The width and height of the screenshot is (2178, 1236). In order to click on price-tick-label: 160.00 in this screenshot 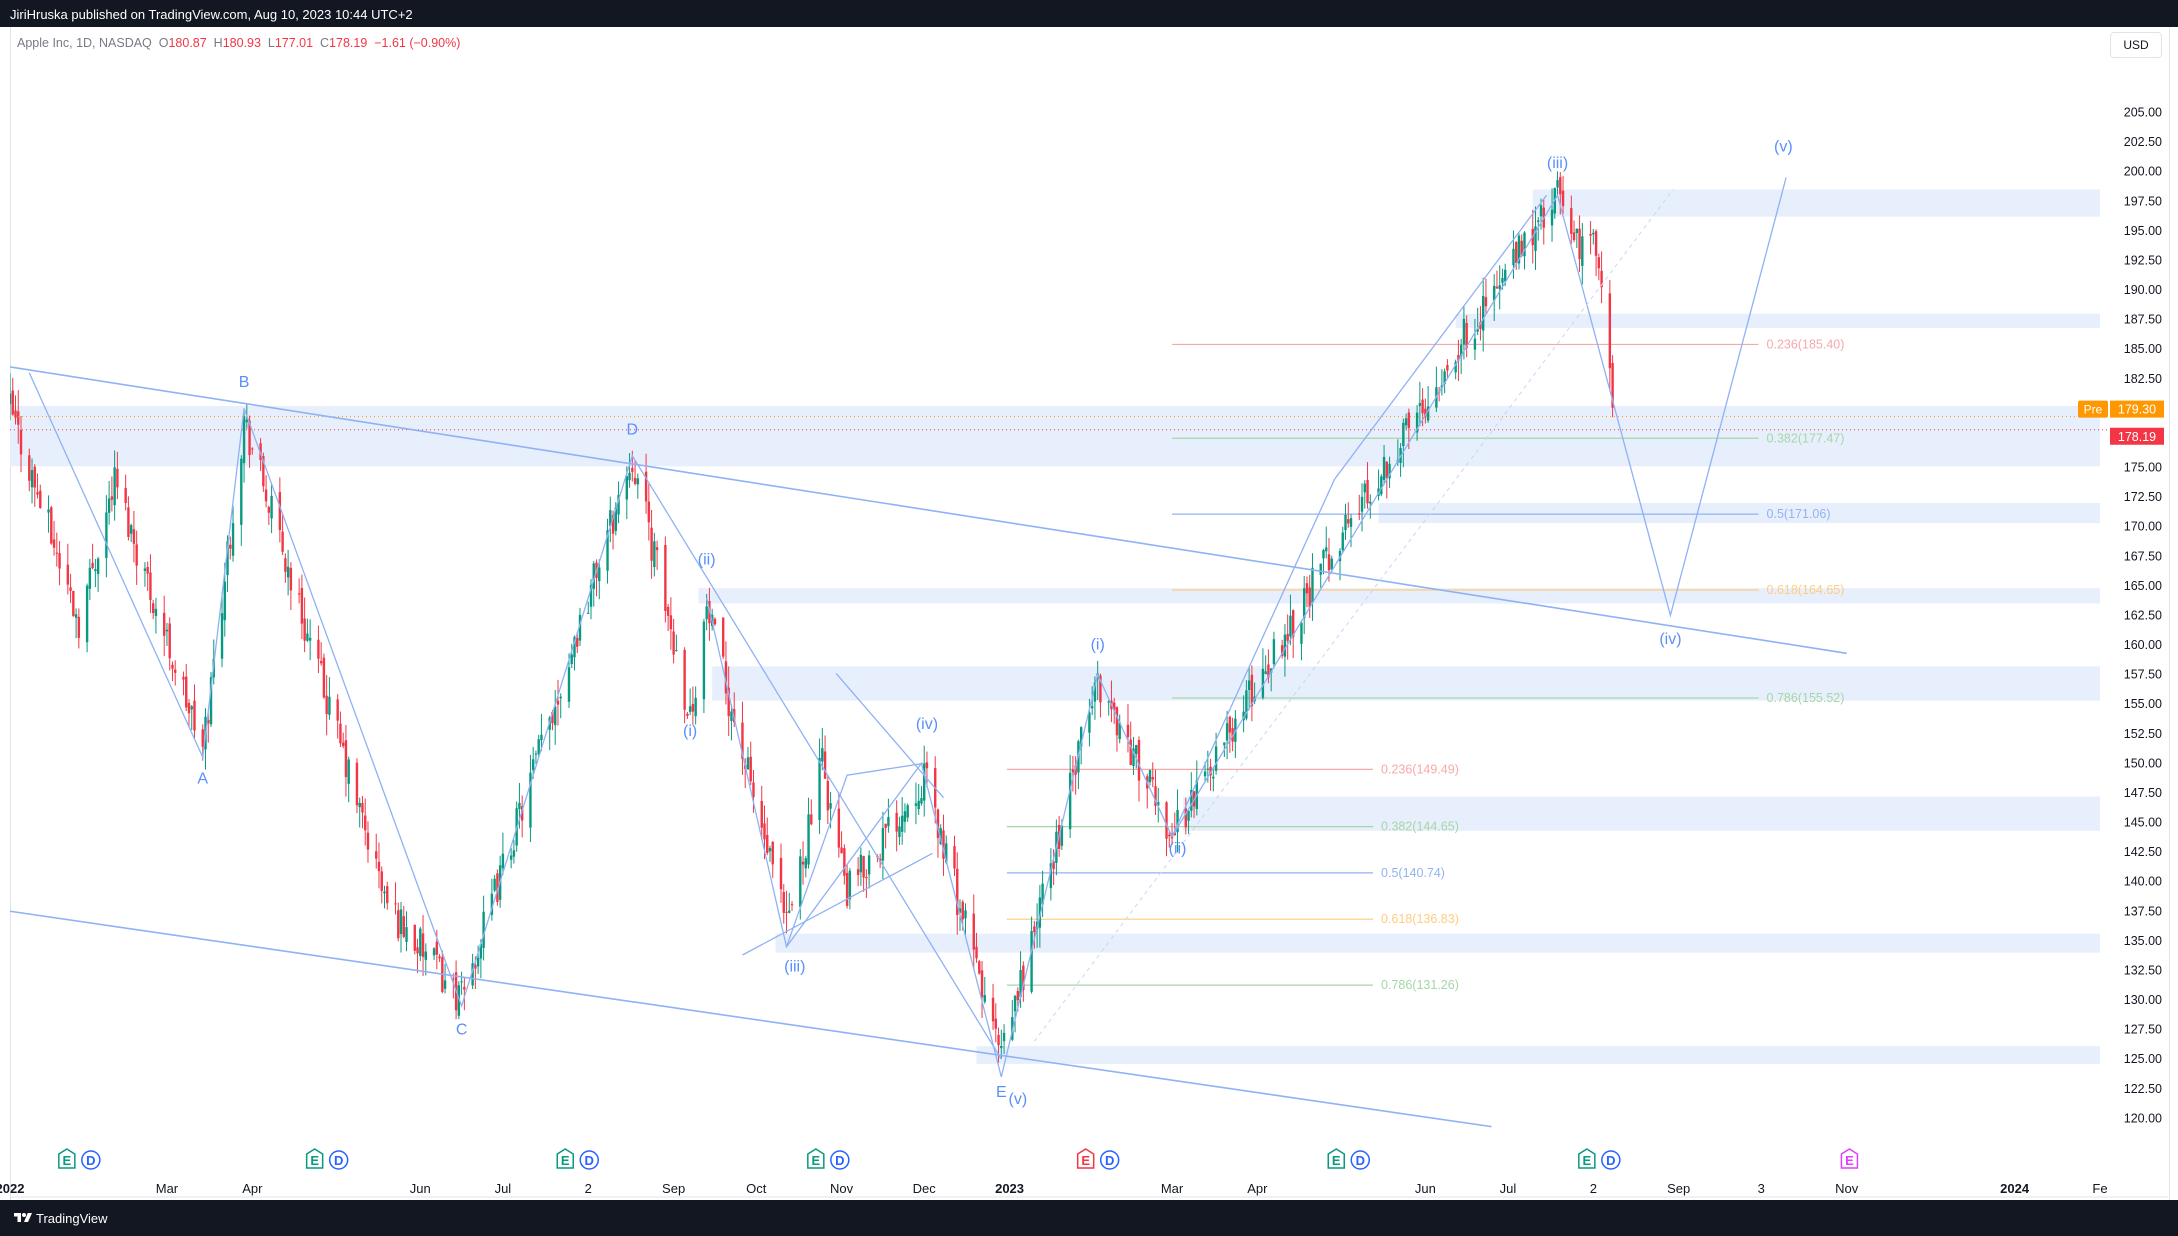, I will do `click(2143, 645)`.